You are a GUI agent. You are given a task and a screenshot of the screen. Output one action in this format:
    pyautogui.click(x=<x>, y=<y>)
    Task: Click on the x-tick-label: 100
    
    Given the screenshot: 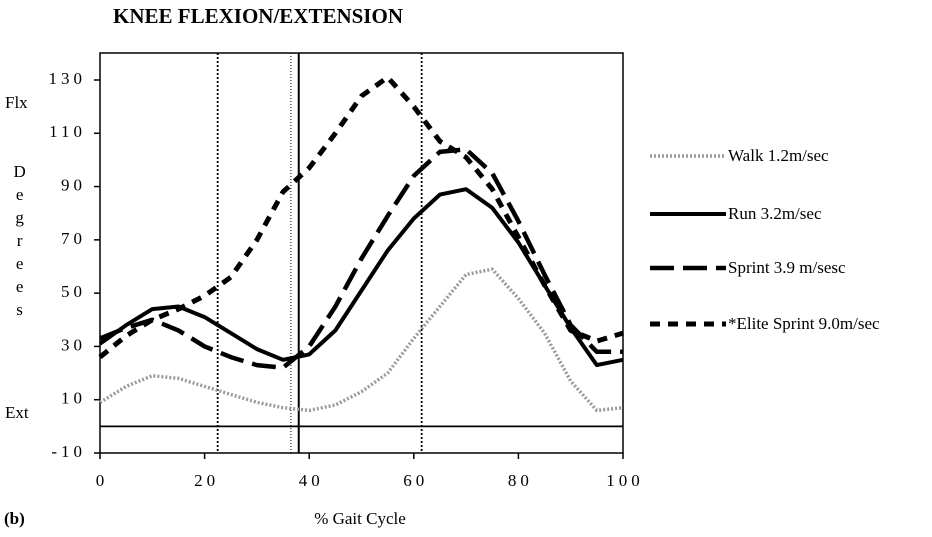 What is the action you would take?
    pyautogui.click(x=625, y=480)
    